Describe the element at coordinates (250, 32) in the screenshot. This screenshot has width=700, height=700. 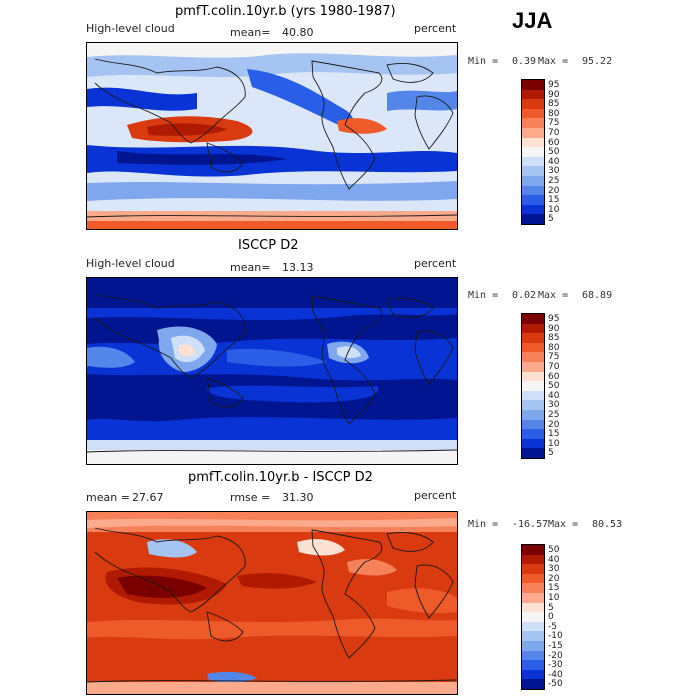
I see `panel1-mean-label: mean=` at that location.